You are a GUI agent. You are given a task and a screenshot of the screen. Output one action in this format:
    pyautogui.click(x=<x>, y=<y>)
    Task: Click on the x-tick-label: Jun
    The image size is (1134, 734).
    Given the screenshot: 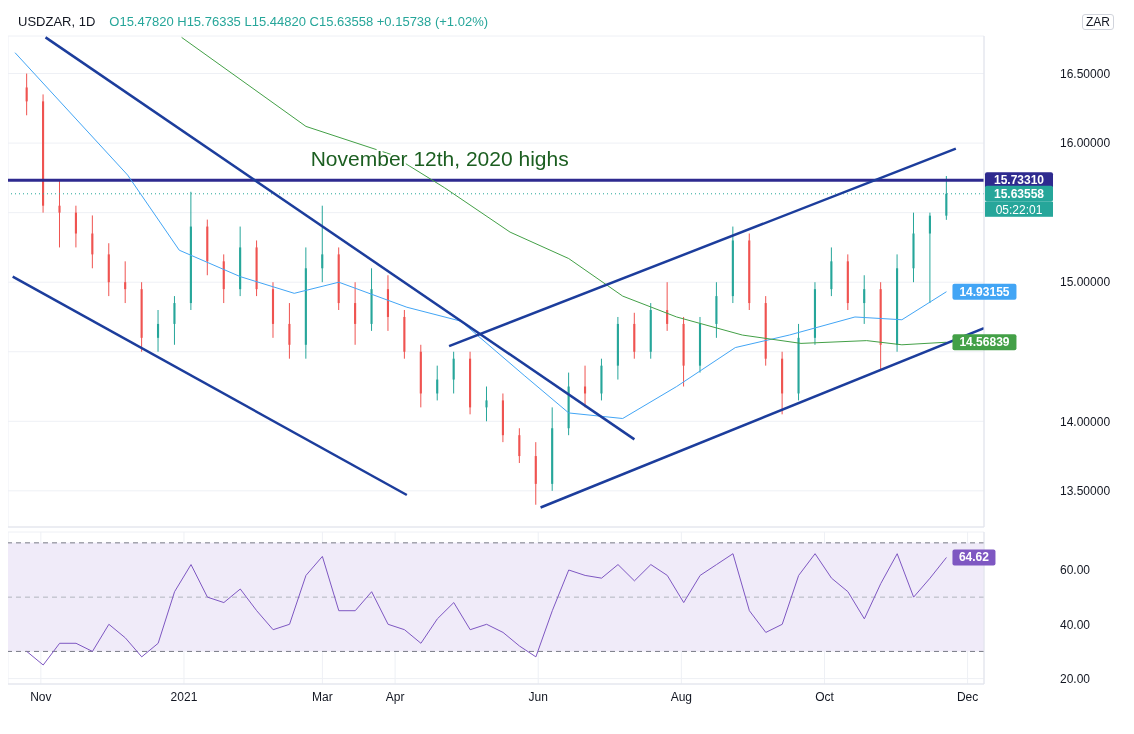 What is the action you would take?
    pyautogui.click(x=538, y=696)
    